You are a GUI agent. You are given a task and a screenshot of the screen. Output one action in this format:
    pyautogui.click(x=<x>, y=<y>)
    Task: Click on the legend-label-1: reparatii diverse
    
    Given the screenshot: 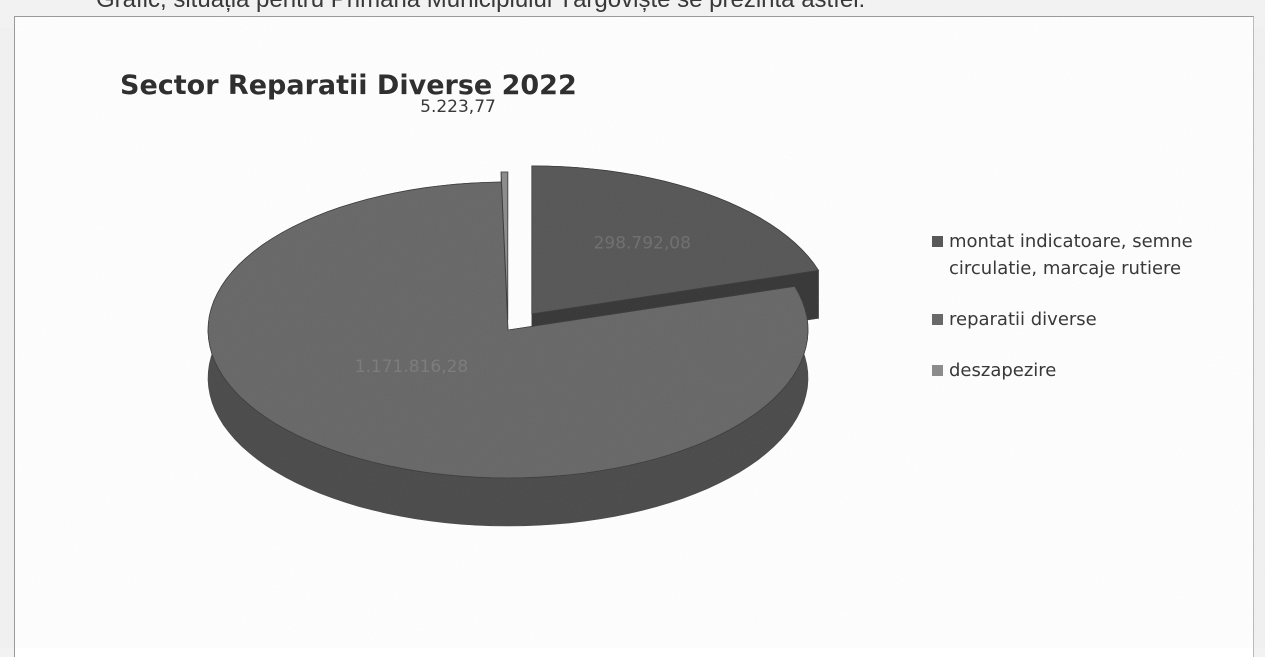 What is the action you would take?
    pyautogui.click(x=1023, y=319)
    